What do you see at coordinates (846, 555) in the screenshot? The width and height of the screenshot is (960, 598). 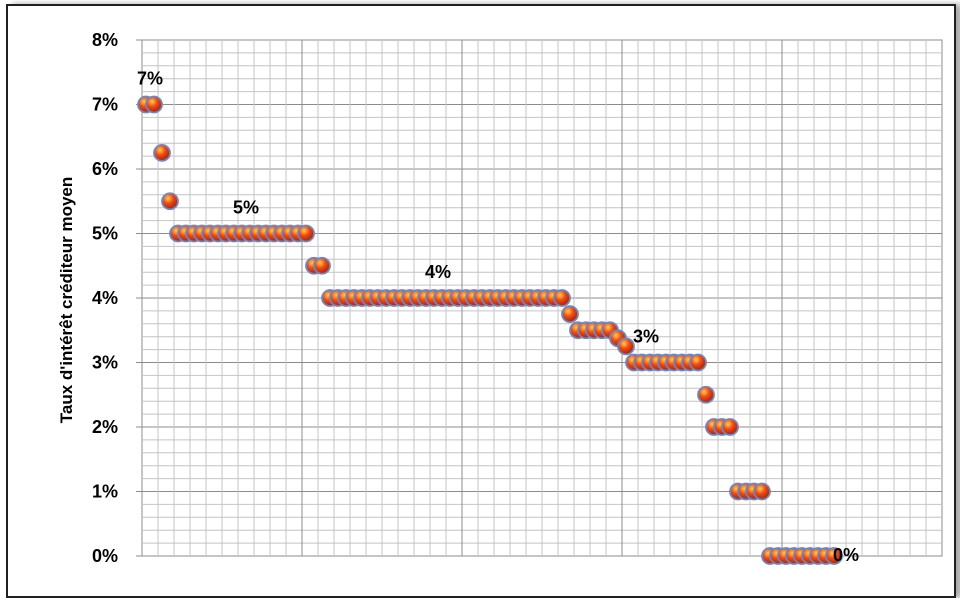 I see `value-annotation: 0%` at bounding box center [846, 555].